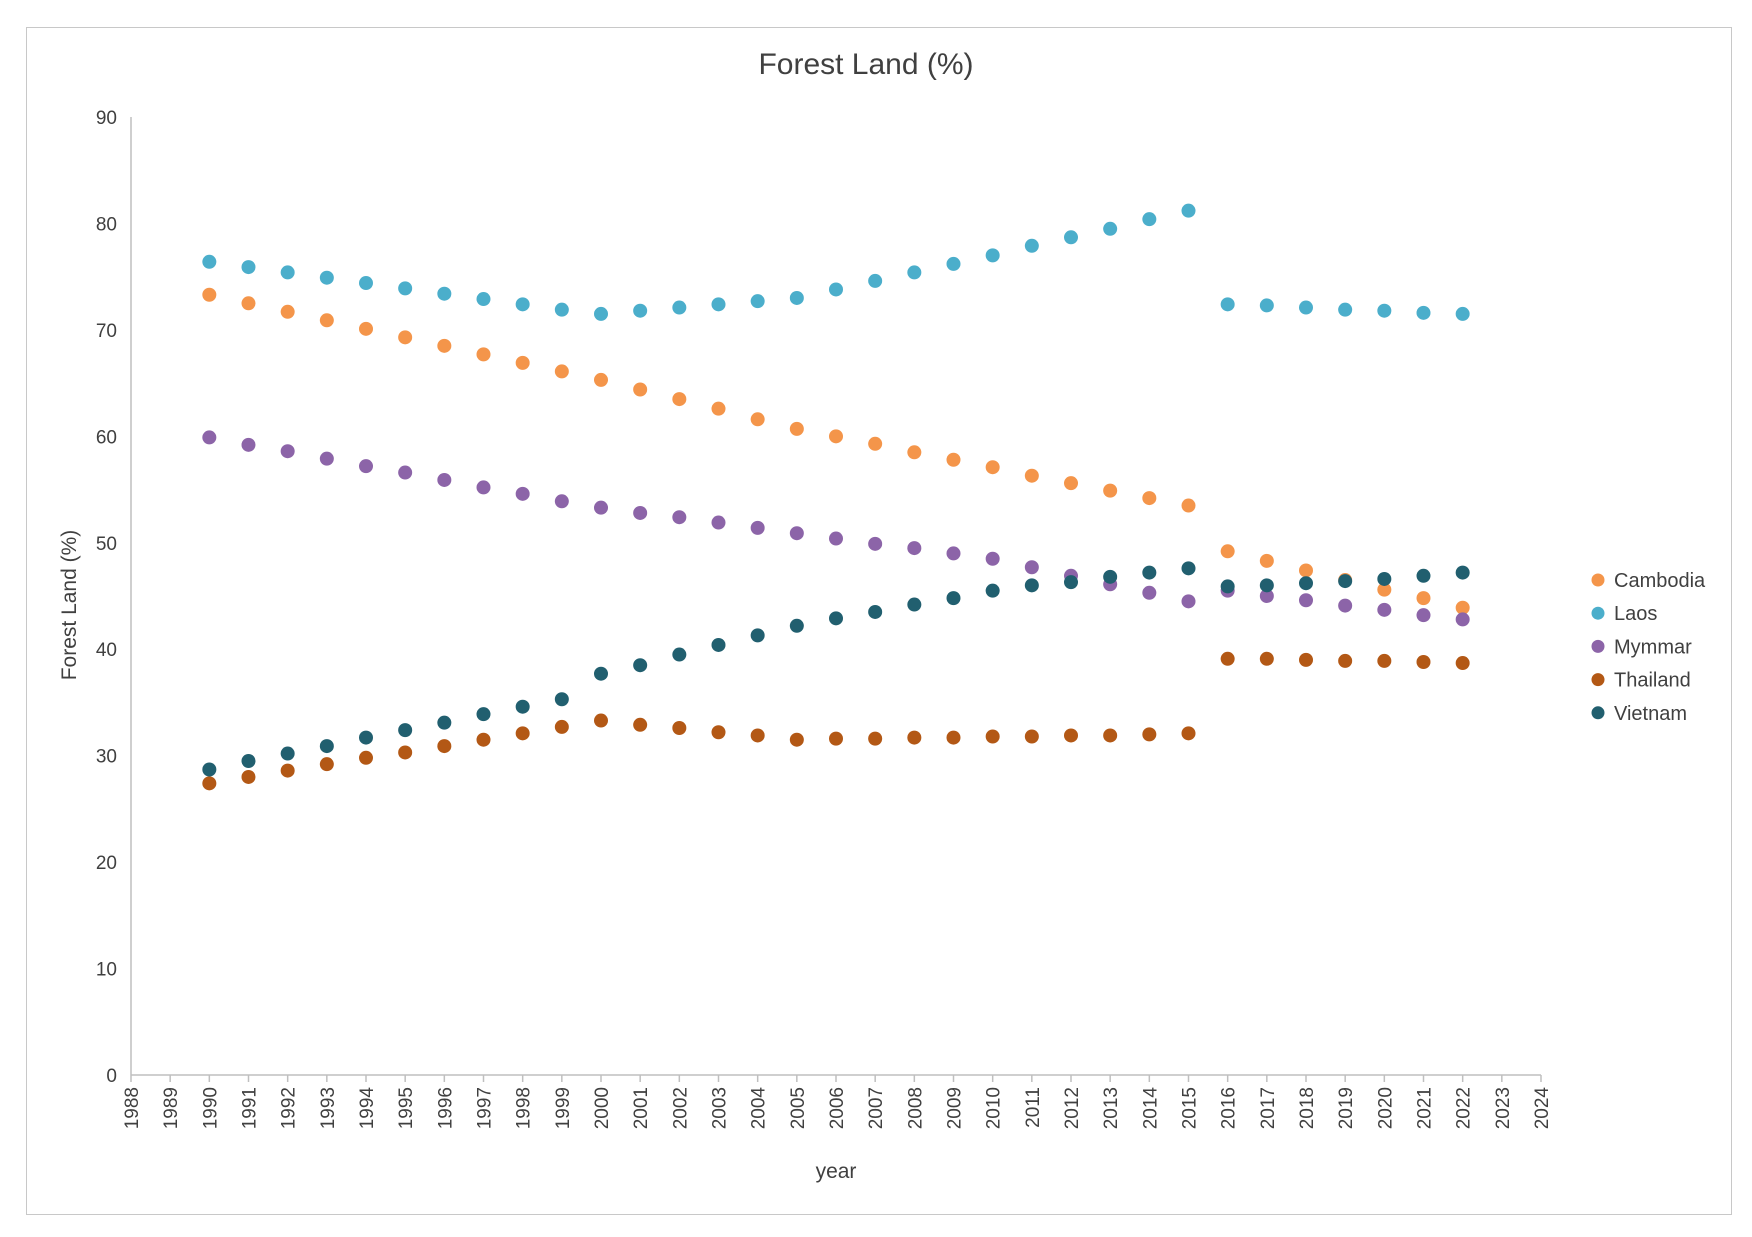 This screenshot has height=1237, width=1752. I want to click on x-tick-label: 1999, so click(563, 1108).